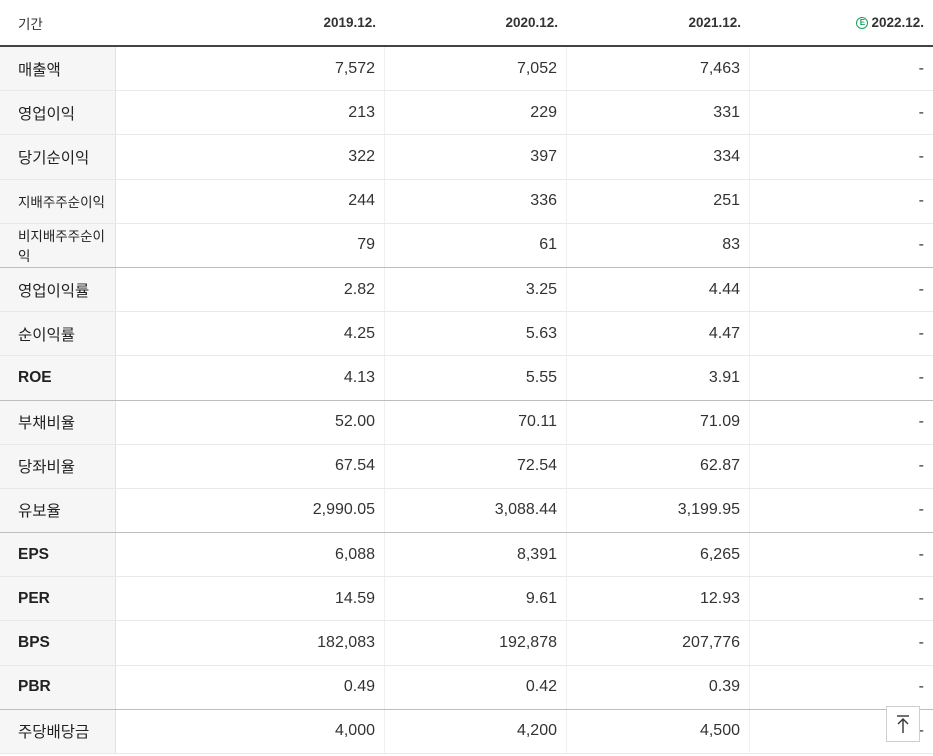 The height and width of the screenshot is (756, 933). I want to click on value-cell: 3.25, so click(476, 289).